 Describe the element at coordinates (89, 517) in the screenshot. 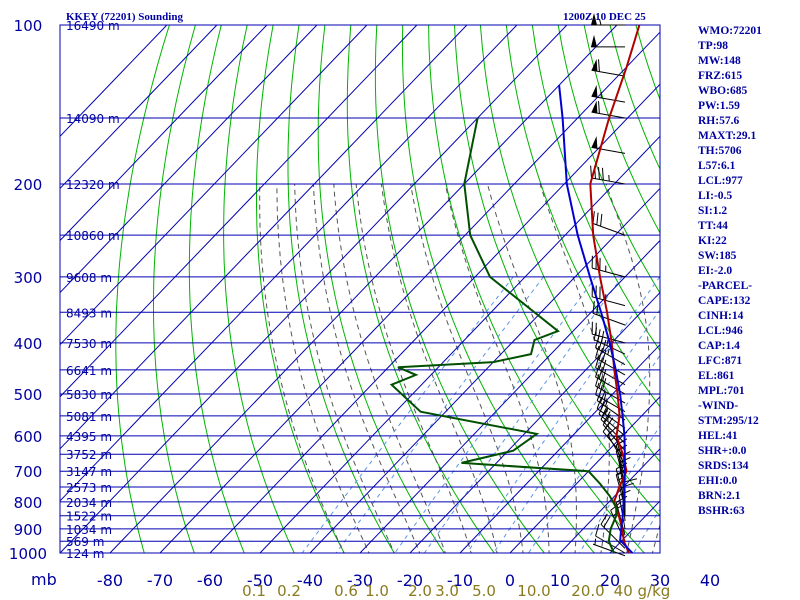

I see `height-label: 1522 m` at that location.